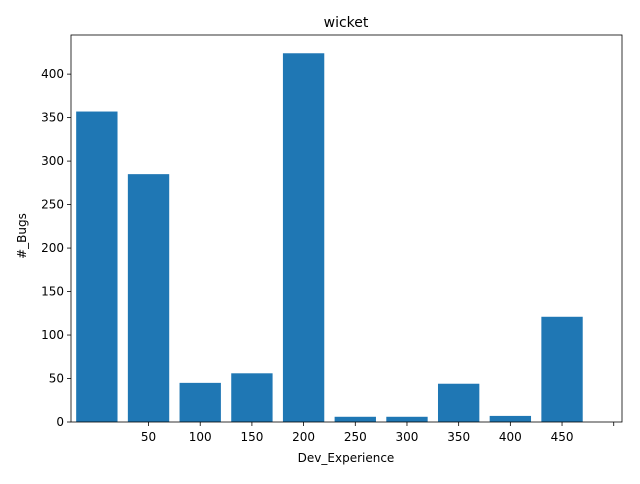 The image size is (640, 484). What do you see at coordinates (458, 437) in the screenshot?
I see `x-tick-label: 350` at bounding box center [458, 437].